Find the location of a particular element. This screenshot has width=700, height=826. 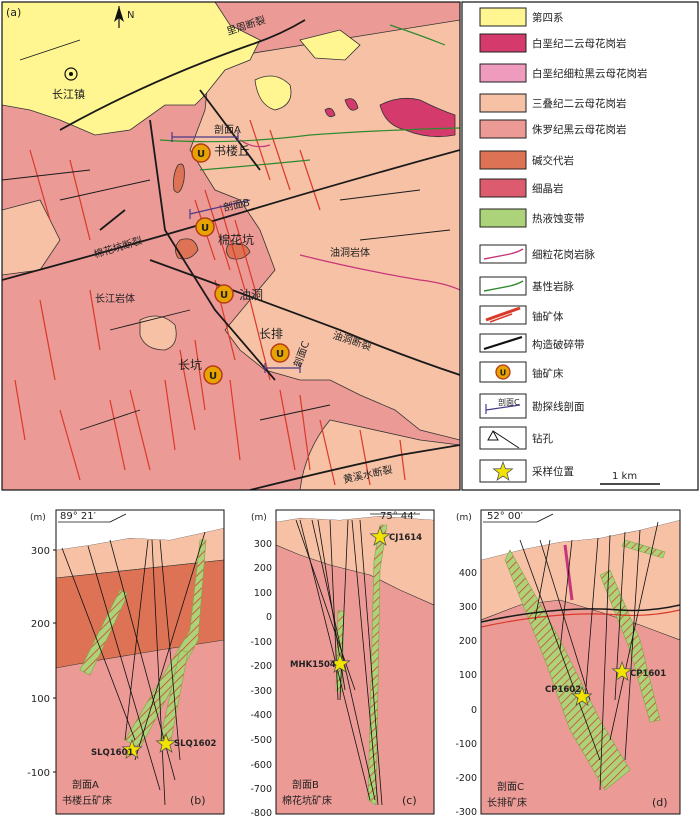

section-d-panel: (d) is located at coordinates (660, 802).